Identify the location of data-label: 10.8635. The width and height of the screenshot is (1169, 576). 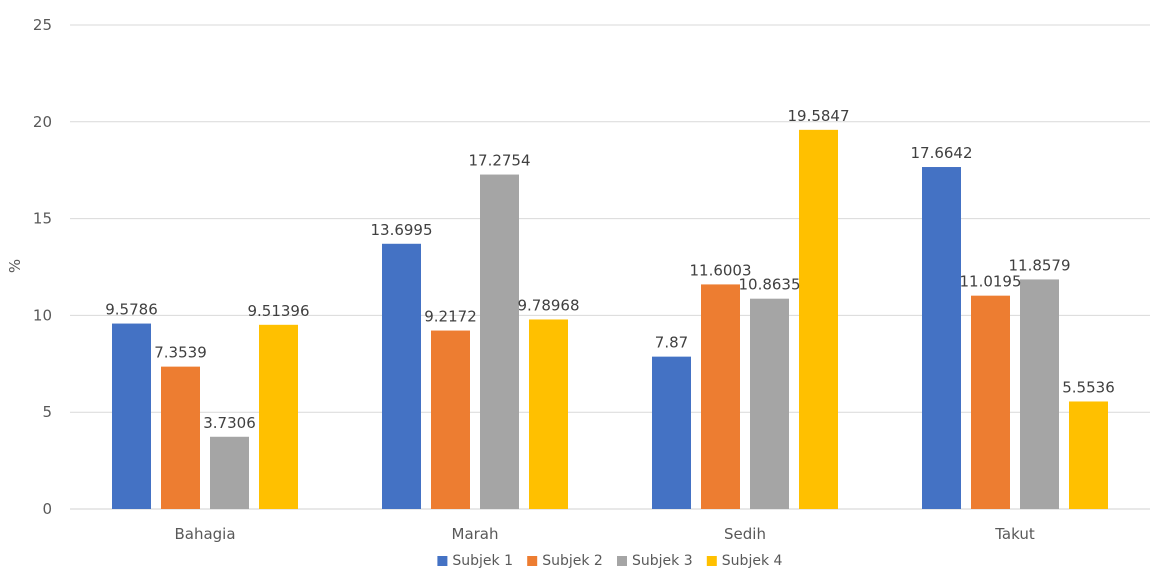
(769, 285).